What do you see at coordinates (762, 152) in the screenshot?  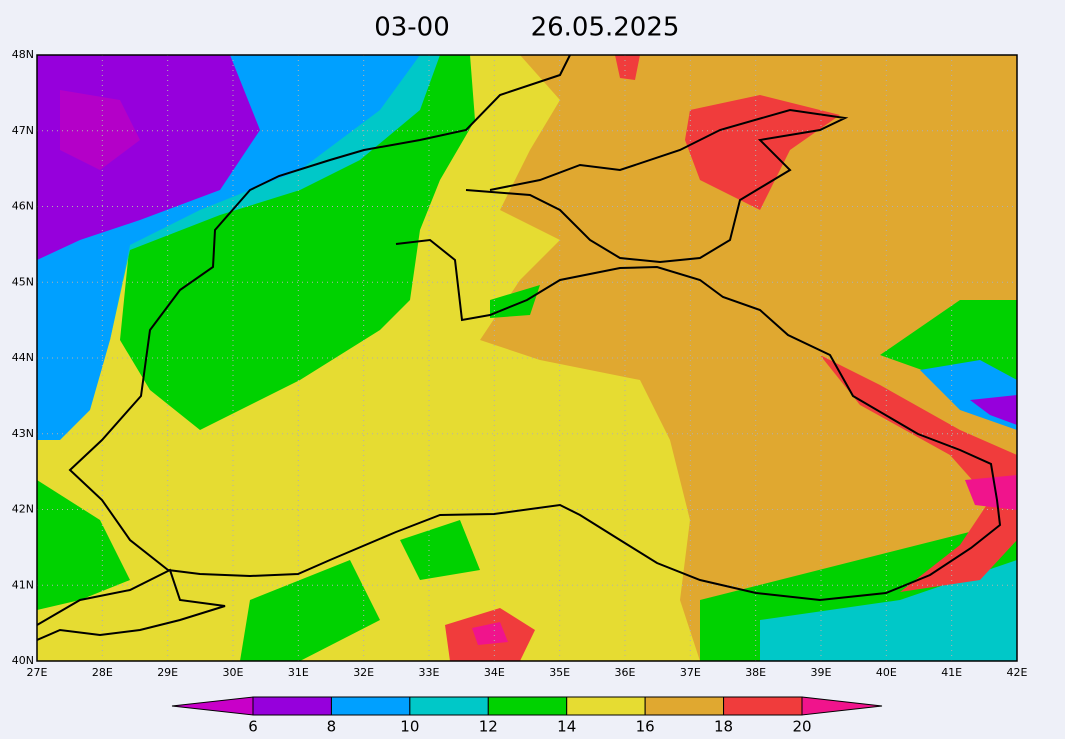 I see `field-20-n` at bounding box center [762, 152].